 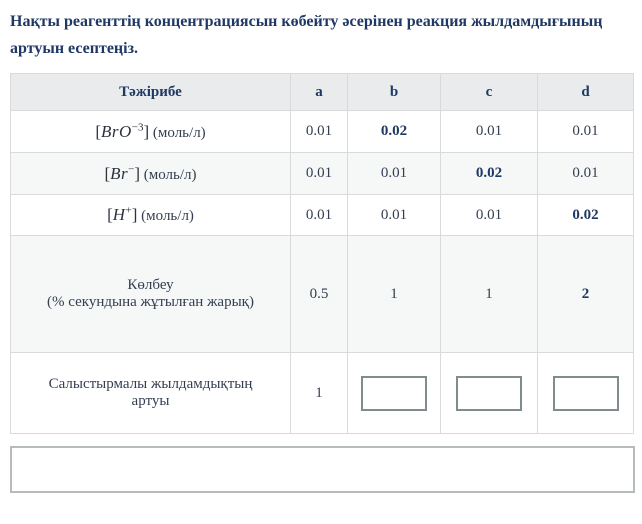 I want to click on row-label-br: [Br−] (моль/л), so click(x=150, y=173).